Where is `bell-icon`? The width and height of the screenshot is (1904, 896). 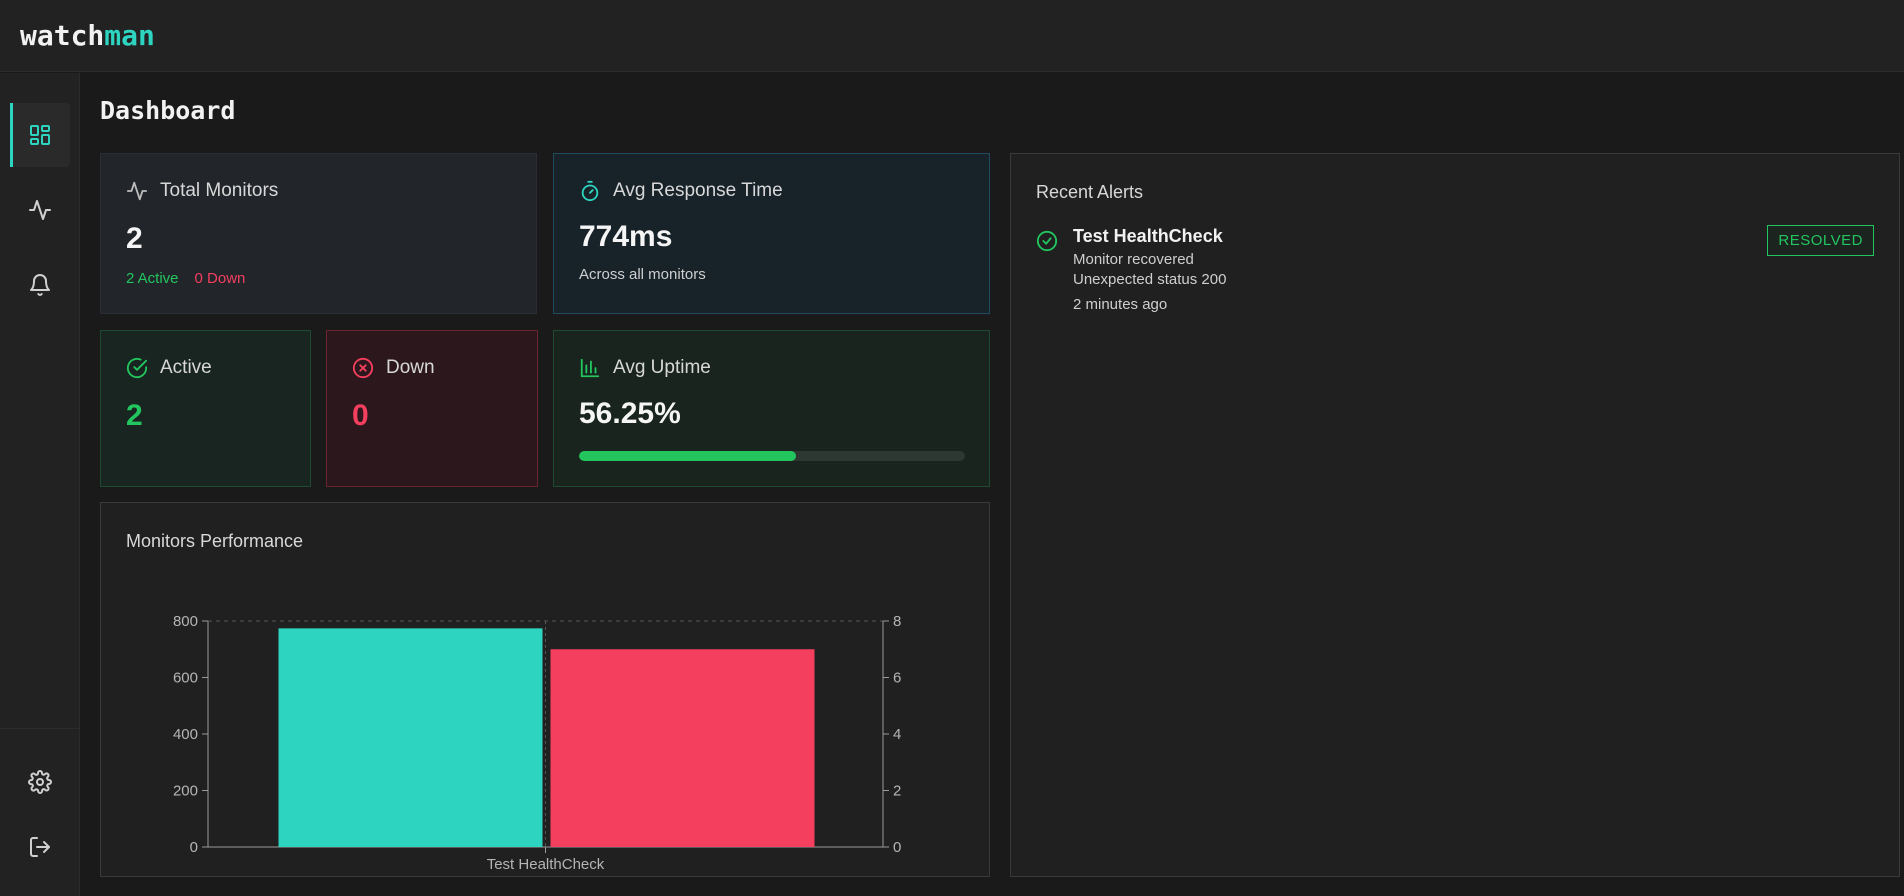 bell-icon is located at coordinates (40, 285).